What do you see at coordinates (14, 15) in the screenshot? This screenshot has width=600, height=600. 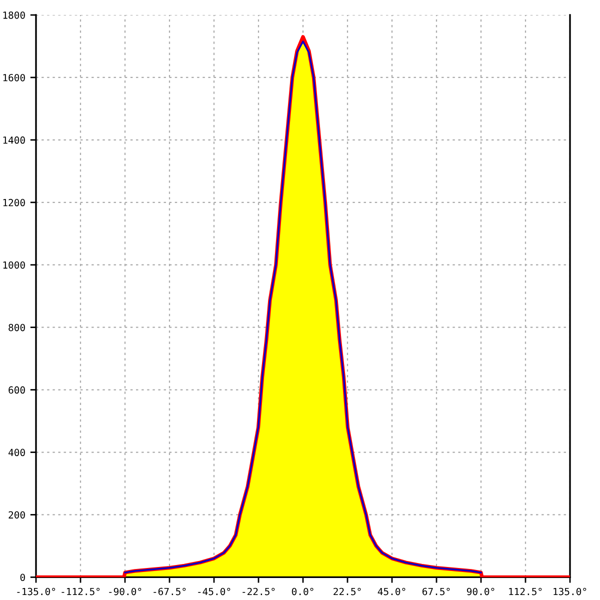 I see `y-tick-label: 1800` at bounding box center [14, 15].